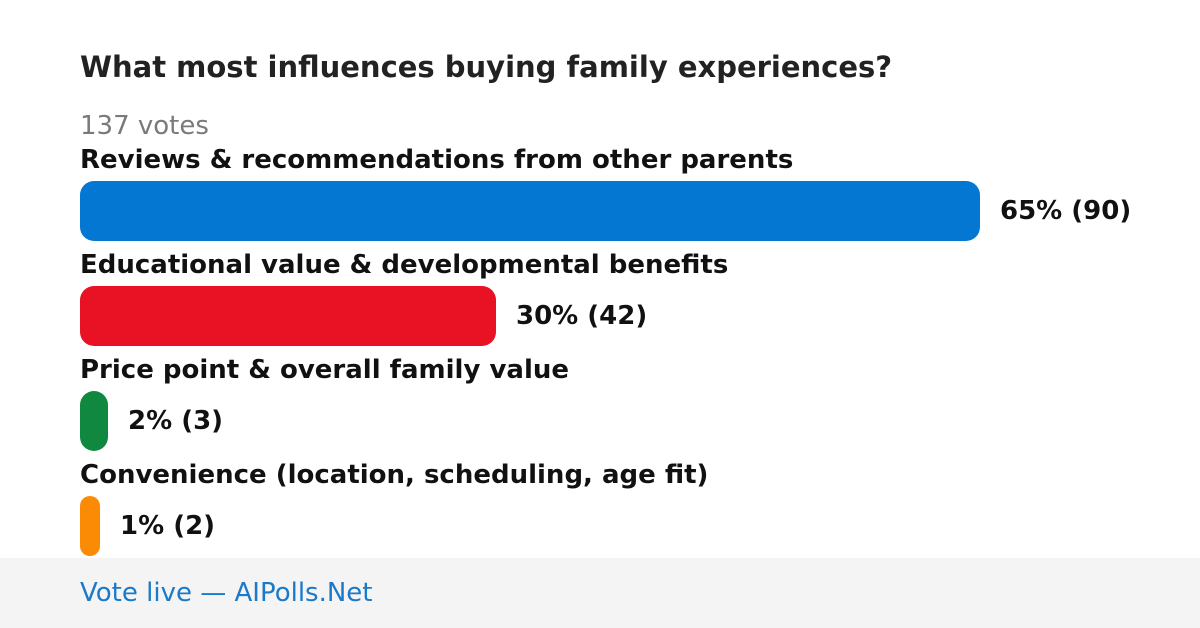  Describe the element at coordinates (1066, 211) in the screenshot. I see `option-result-label: 65% (90)` at that location.